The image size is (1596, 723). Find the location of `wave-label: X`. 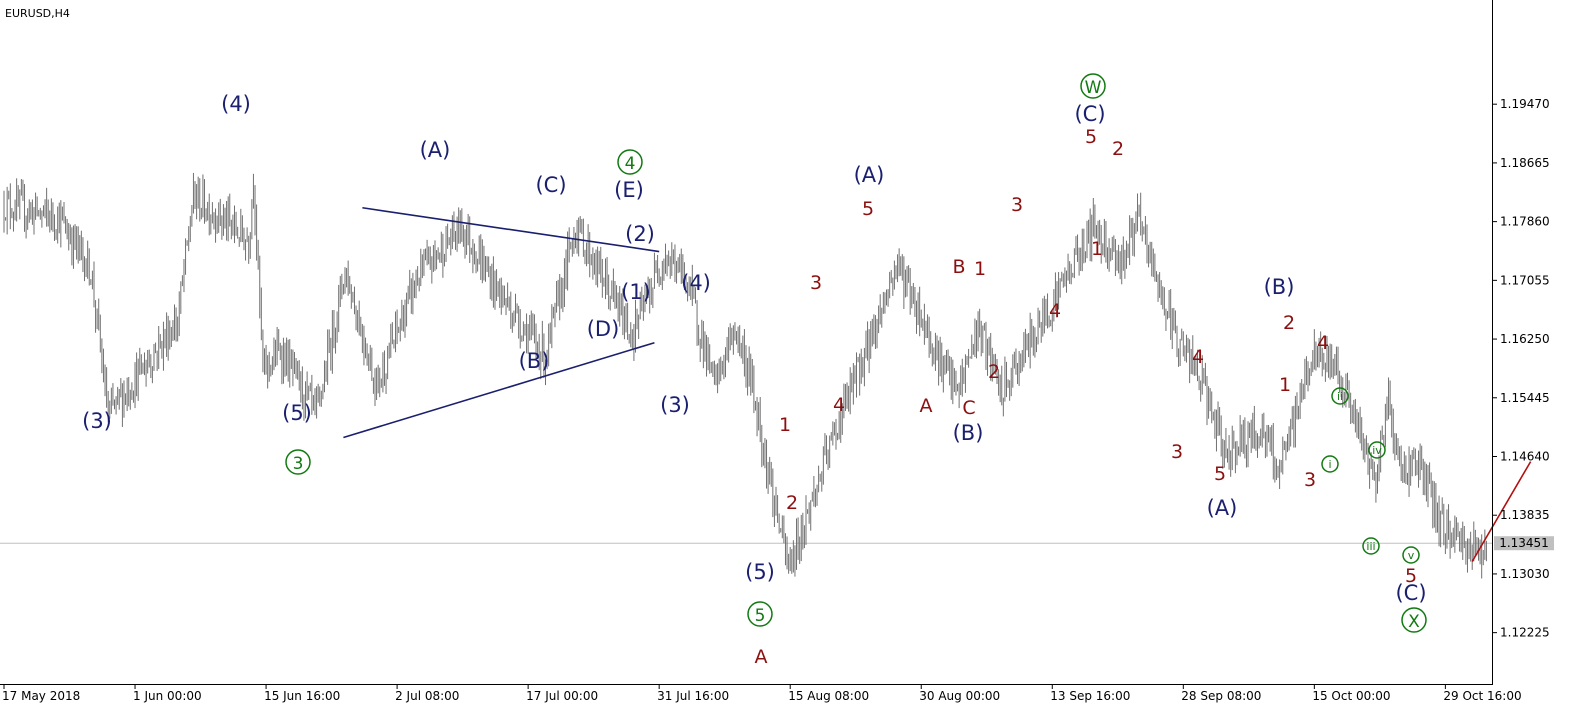

wave-label: X is located at coordinates (1414, 622).